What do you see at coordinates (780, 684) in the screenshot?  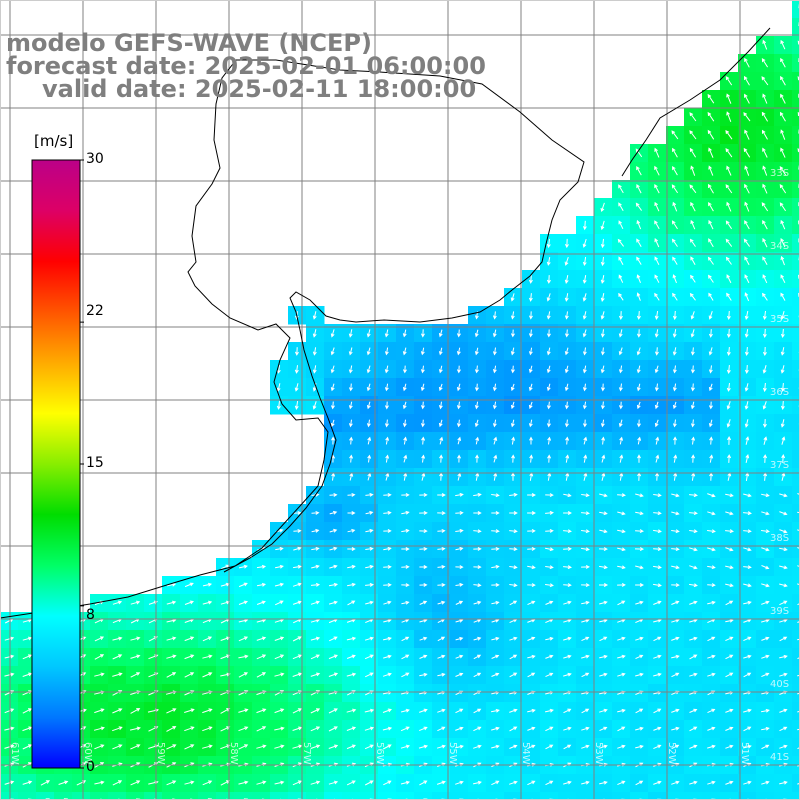 I see `lat-label-40s: 40S` at bounding box center [780, 684].